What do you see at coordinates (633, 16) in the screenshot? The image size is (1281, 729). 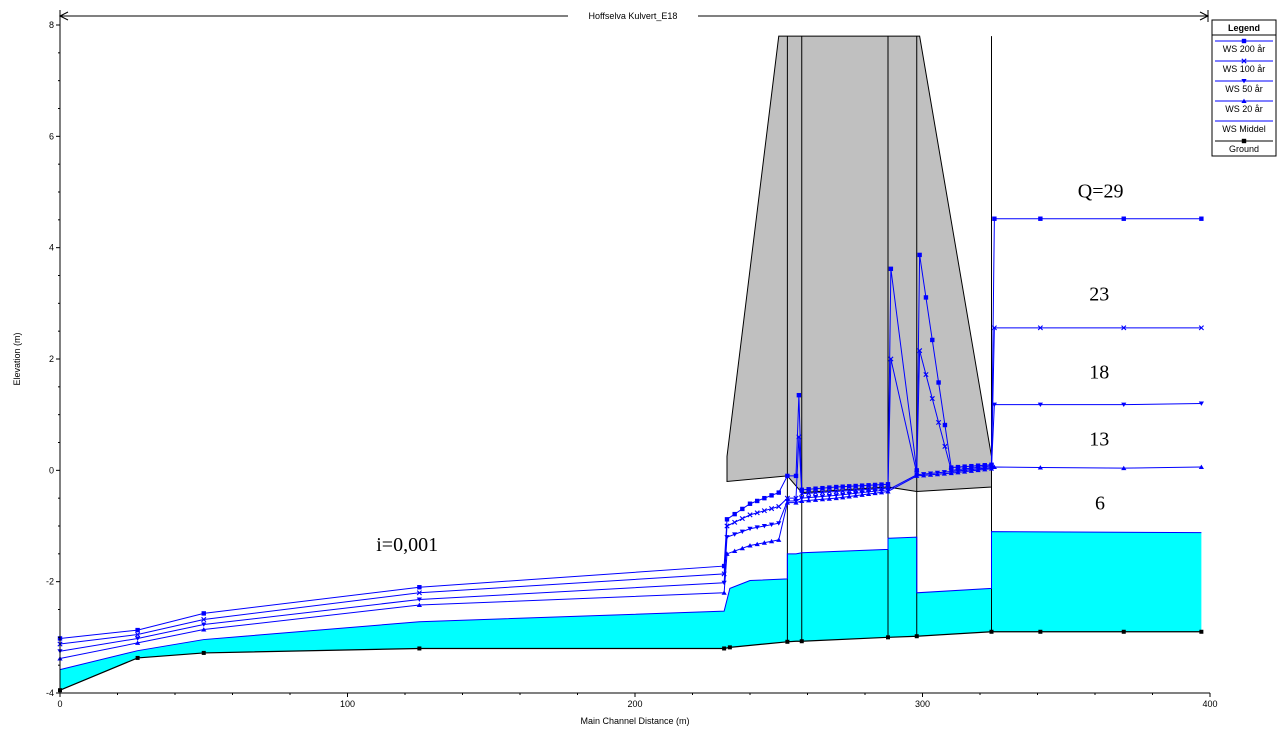 I see `reach-label: Hoffselva Kulvert_E18` at bounding box center [633, 16].